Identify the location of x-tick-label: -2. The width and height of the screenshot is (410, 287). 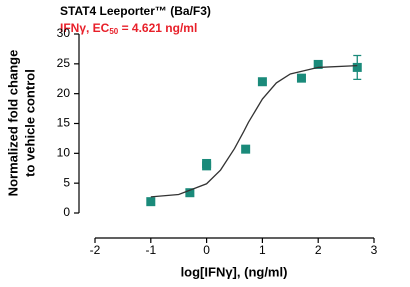
(95, 250).